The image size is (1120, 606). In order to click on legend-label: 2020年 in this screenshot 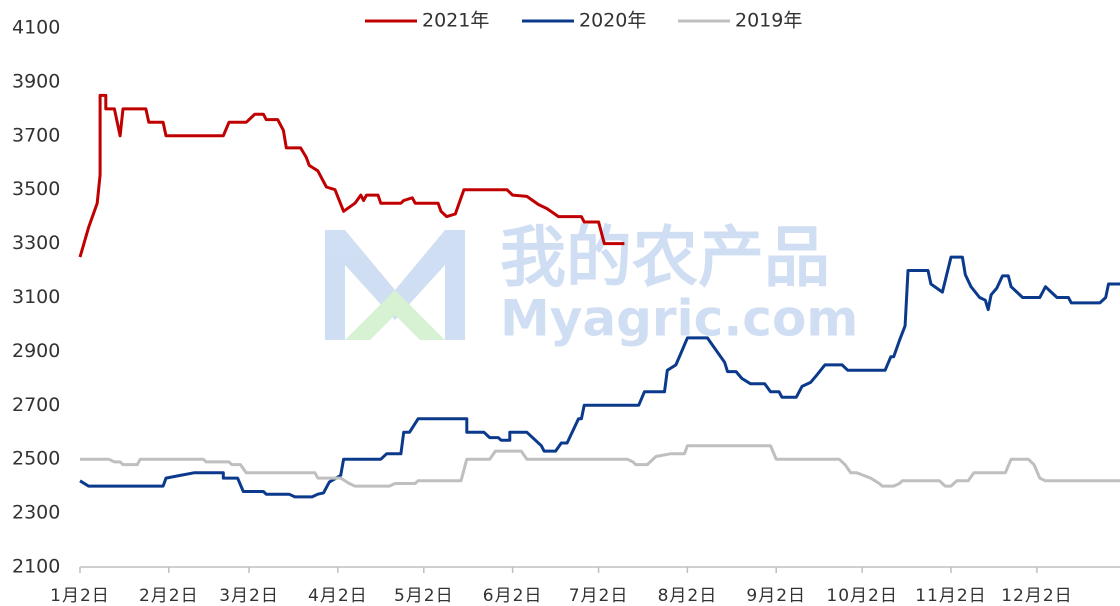, I will do `click(612, 21)`.